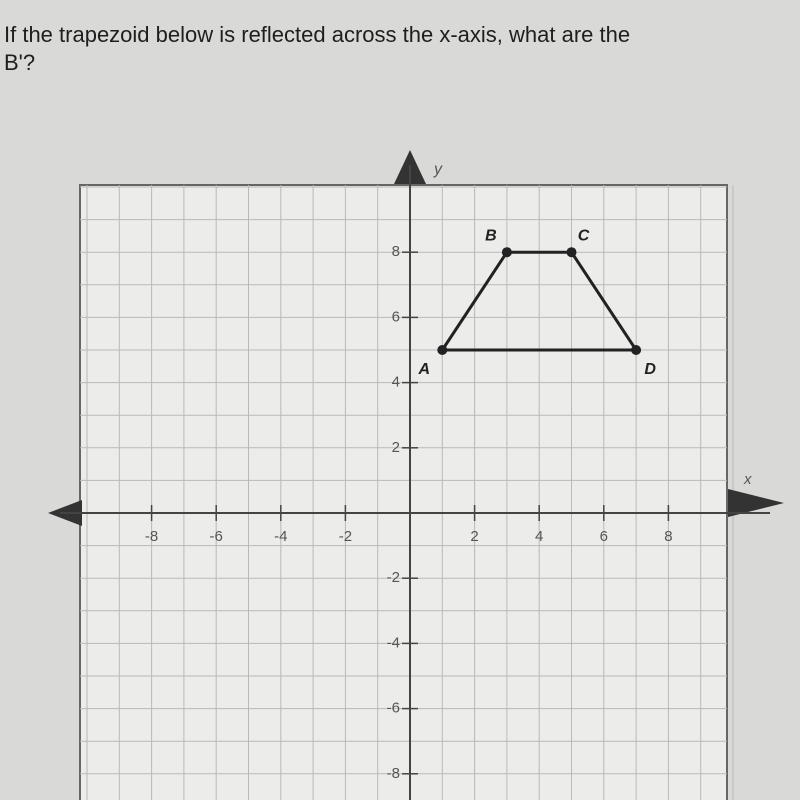 The image size is (800, 800). I want to click on x-tick-label: 2, so click(474, 536).